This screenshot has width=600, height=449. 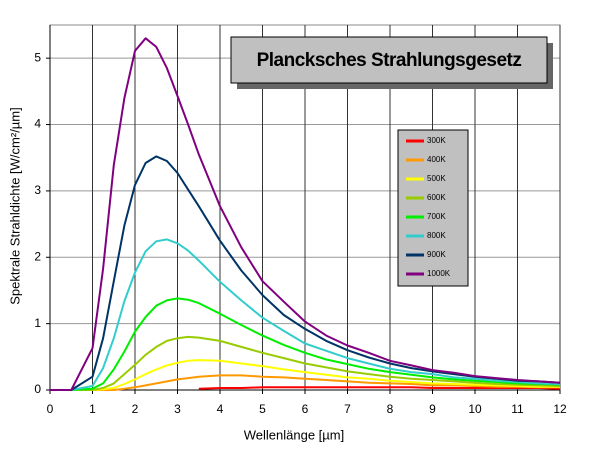 I want to click on legend-label: 400K, so click(x=436, y=159).